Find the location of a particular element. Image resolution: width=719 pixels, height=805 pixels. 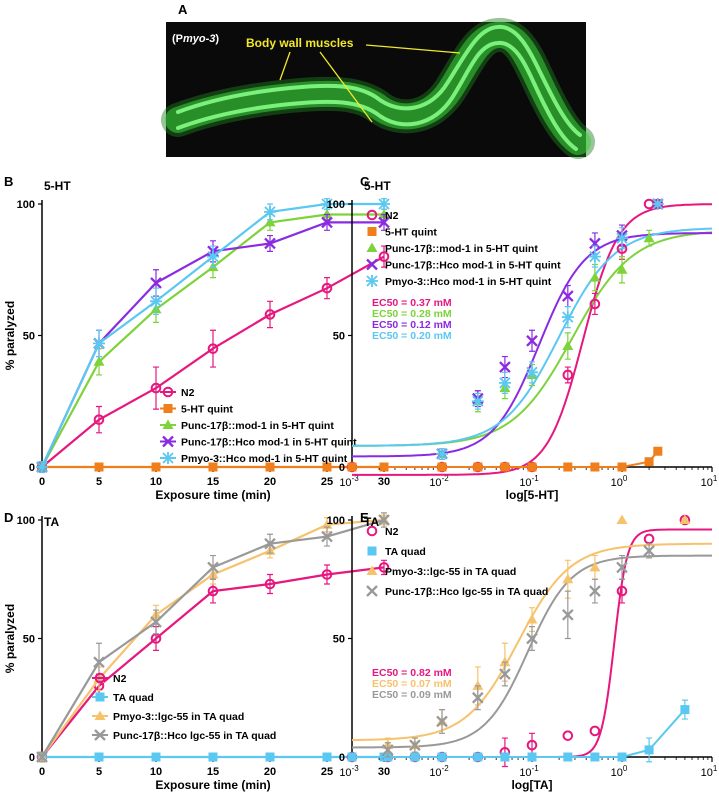

x-tick-label: 0 is located at coordinates (42, 772).